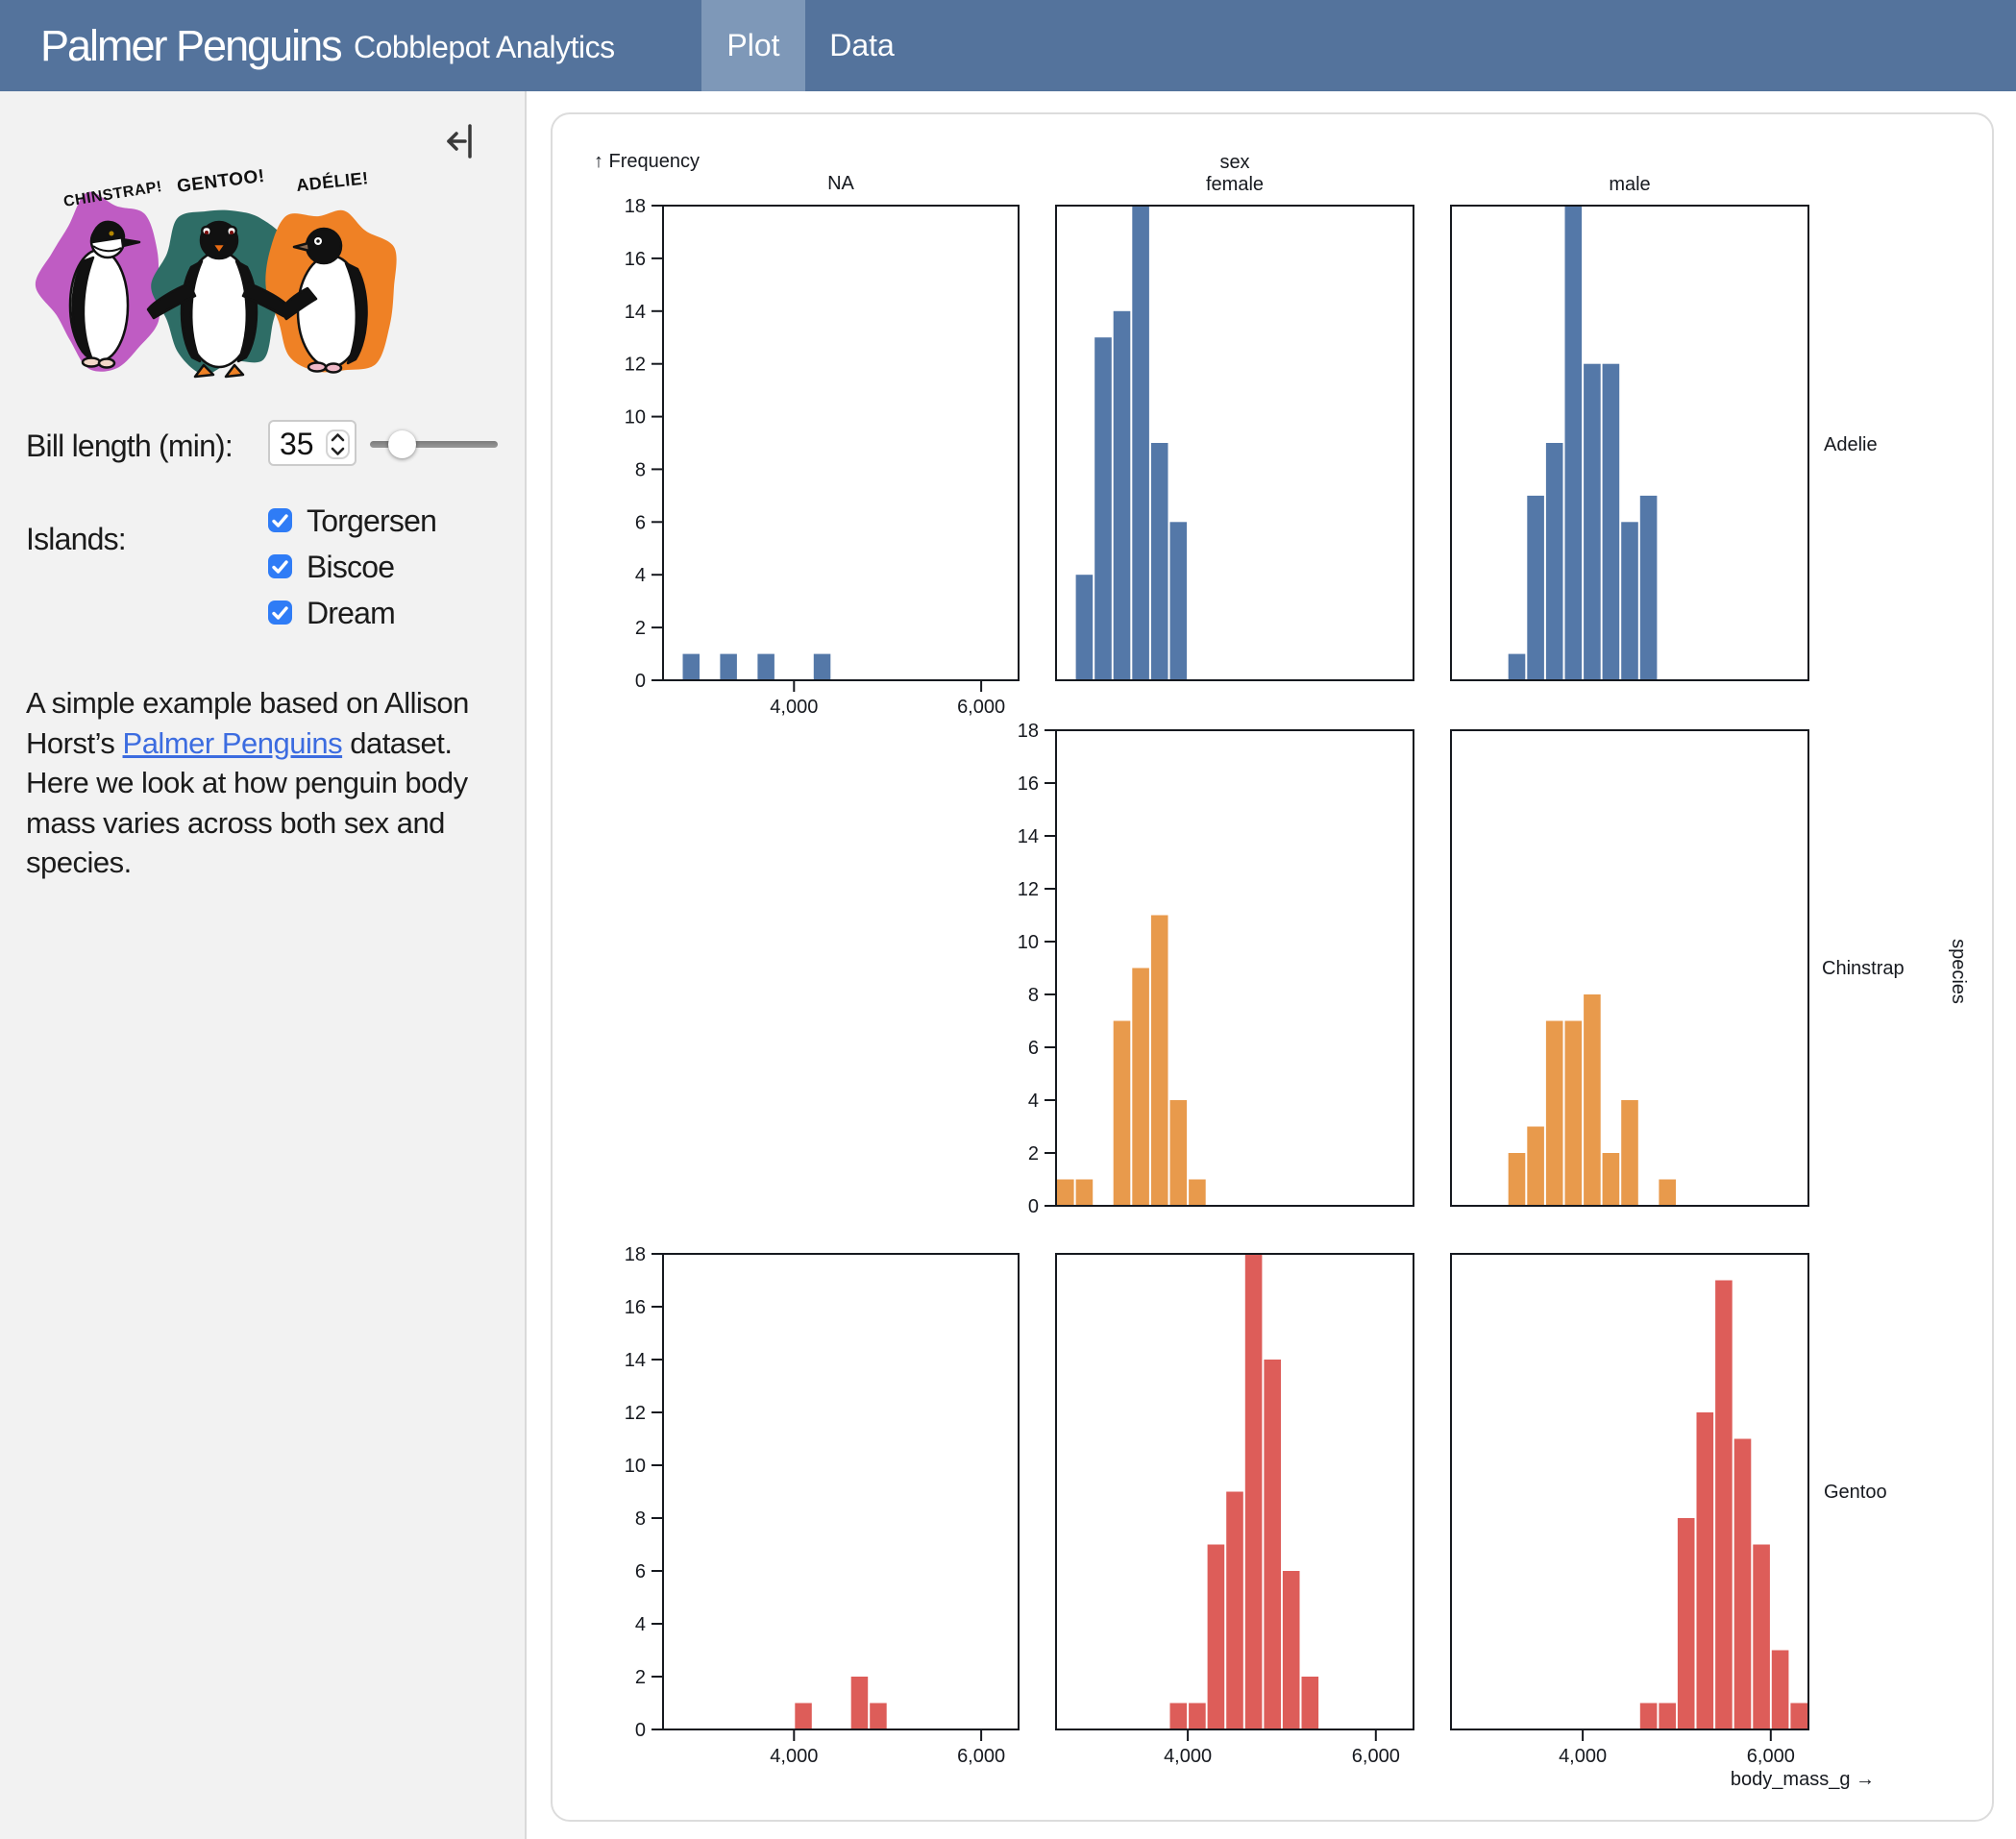 Image resolution: width=2016 pixels, height=1839 pixels. Describe the element at coordinates (1851, 445) in the screenshot. I see `svg-text: Adelie` at that location.